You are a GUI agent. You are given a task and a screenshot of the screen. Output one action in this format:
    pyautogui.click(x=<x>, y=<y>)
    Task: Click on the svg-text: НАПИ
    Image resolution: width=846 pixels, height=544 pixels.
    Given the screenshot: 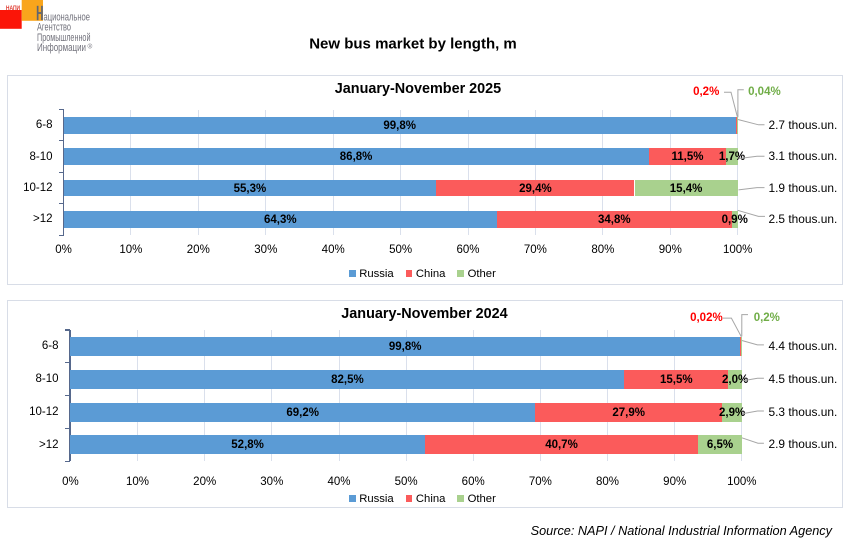 What is the action you would take?
    pyautogui.click(x=13, y=8)
    